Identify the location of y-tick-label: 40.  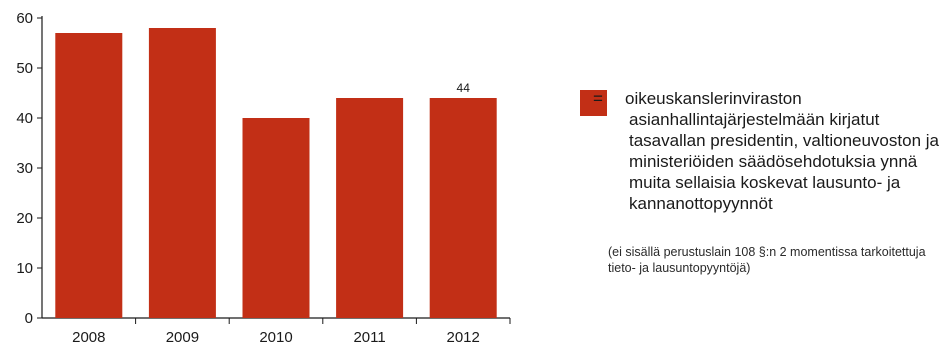
(24, 118).